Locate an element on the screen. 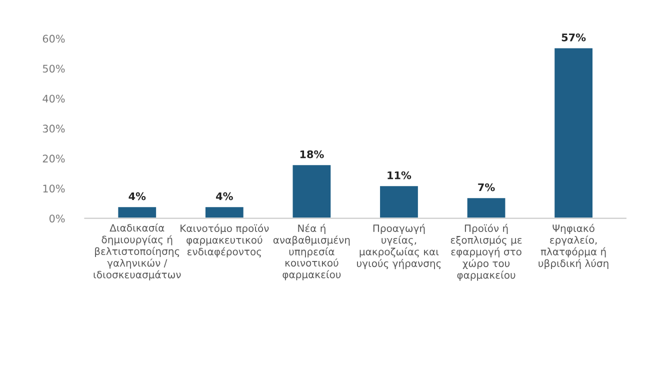  x-tick-label: Διαδικασία δημιουργίας ή βελτιστοποίησης γαληνικών / ιδιοσκευασμάτων is located at coordinates (137, 252).